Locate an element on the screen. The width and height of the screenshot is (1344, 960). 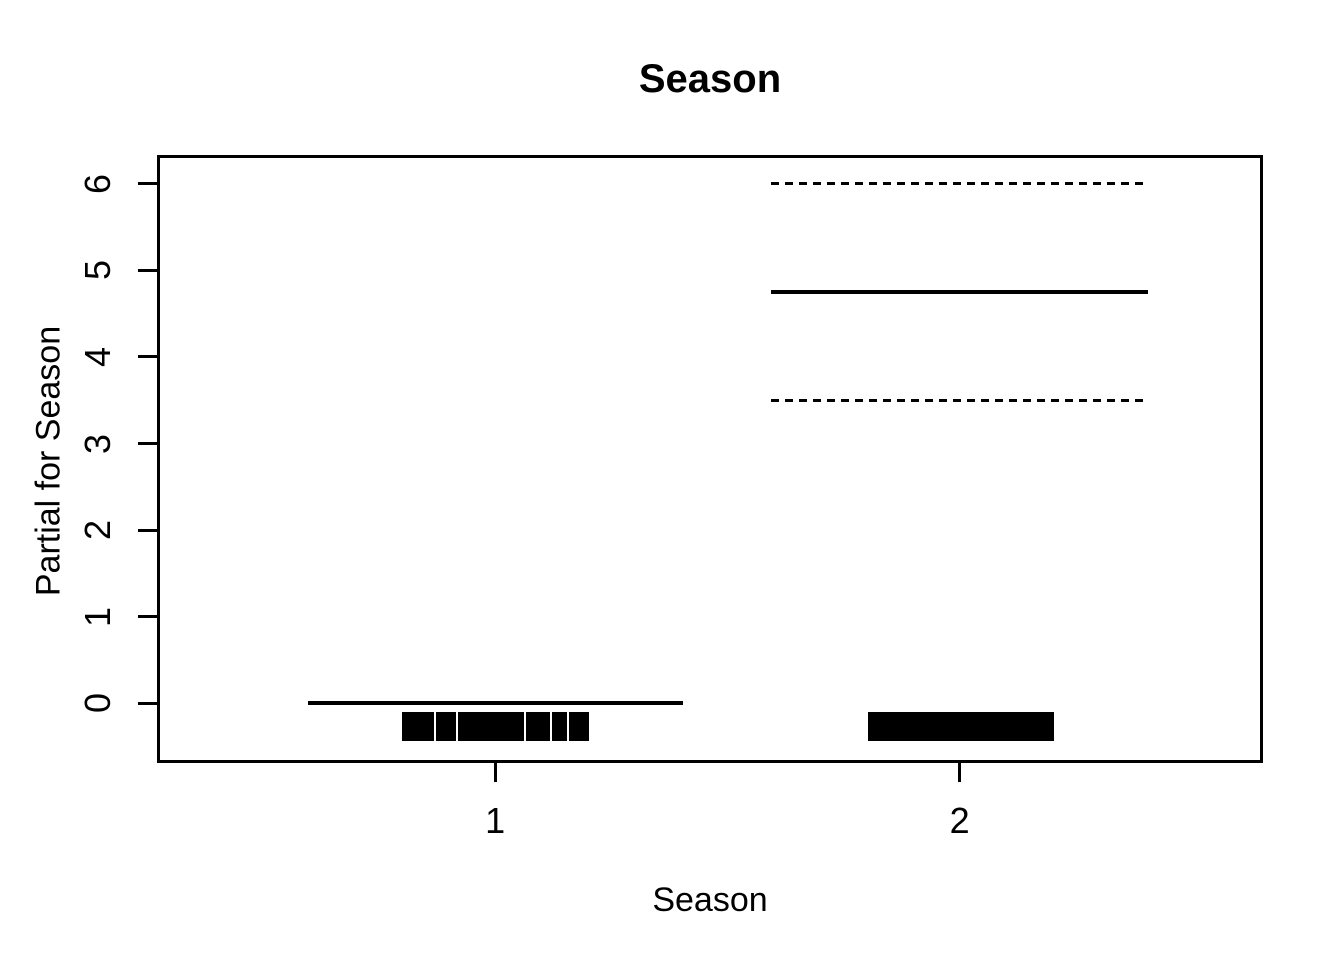
y-tick-label: 0 is located at coordinates (97, 703).